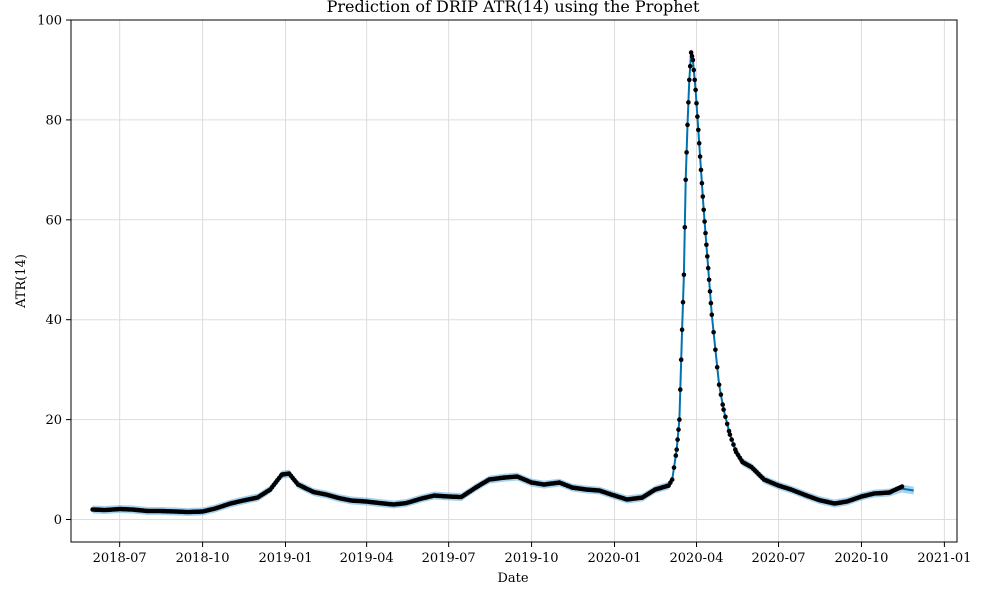 This screenshot has width=1000, height=600. What do you see at coordinates (120, 558) in the screenshot?
I see `x-tick-label: 2018-07` at bounding box center [120, 558].